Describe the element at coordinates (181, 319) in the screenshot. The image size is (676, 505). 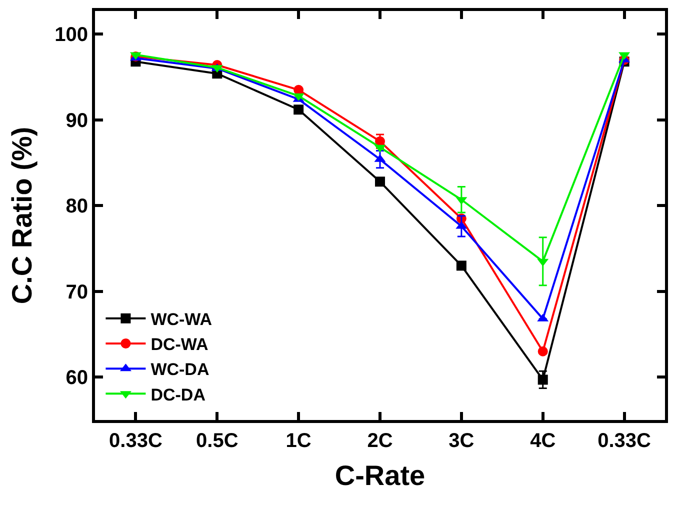
I see `legend-label: WC-WA` at that location.